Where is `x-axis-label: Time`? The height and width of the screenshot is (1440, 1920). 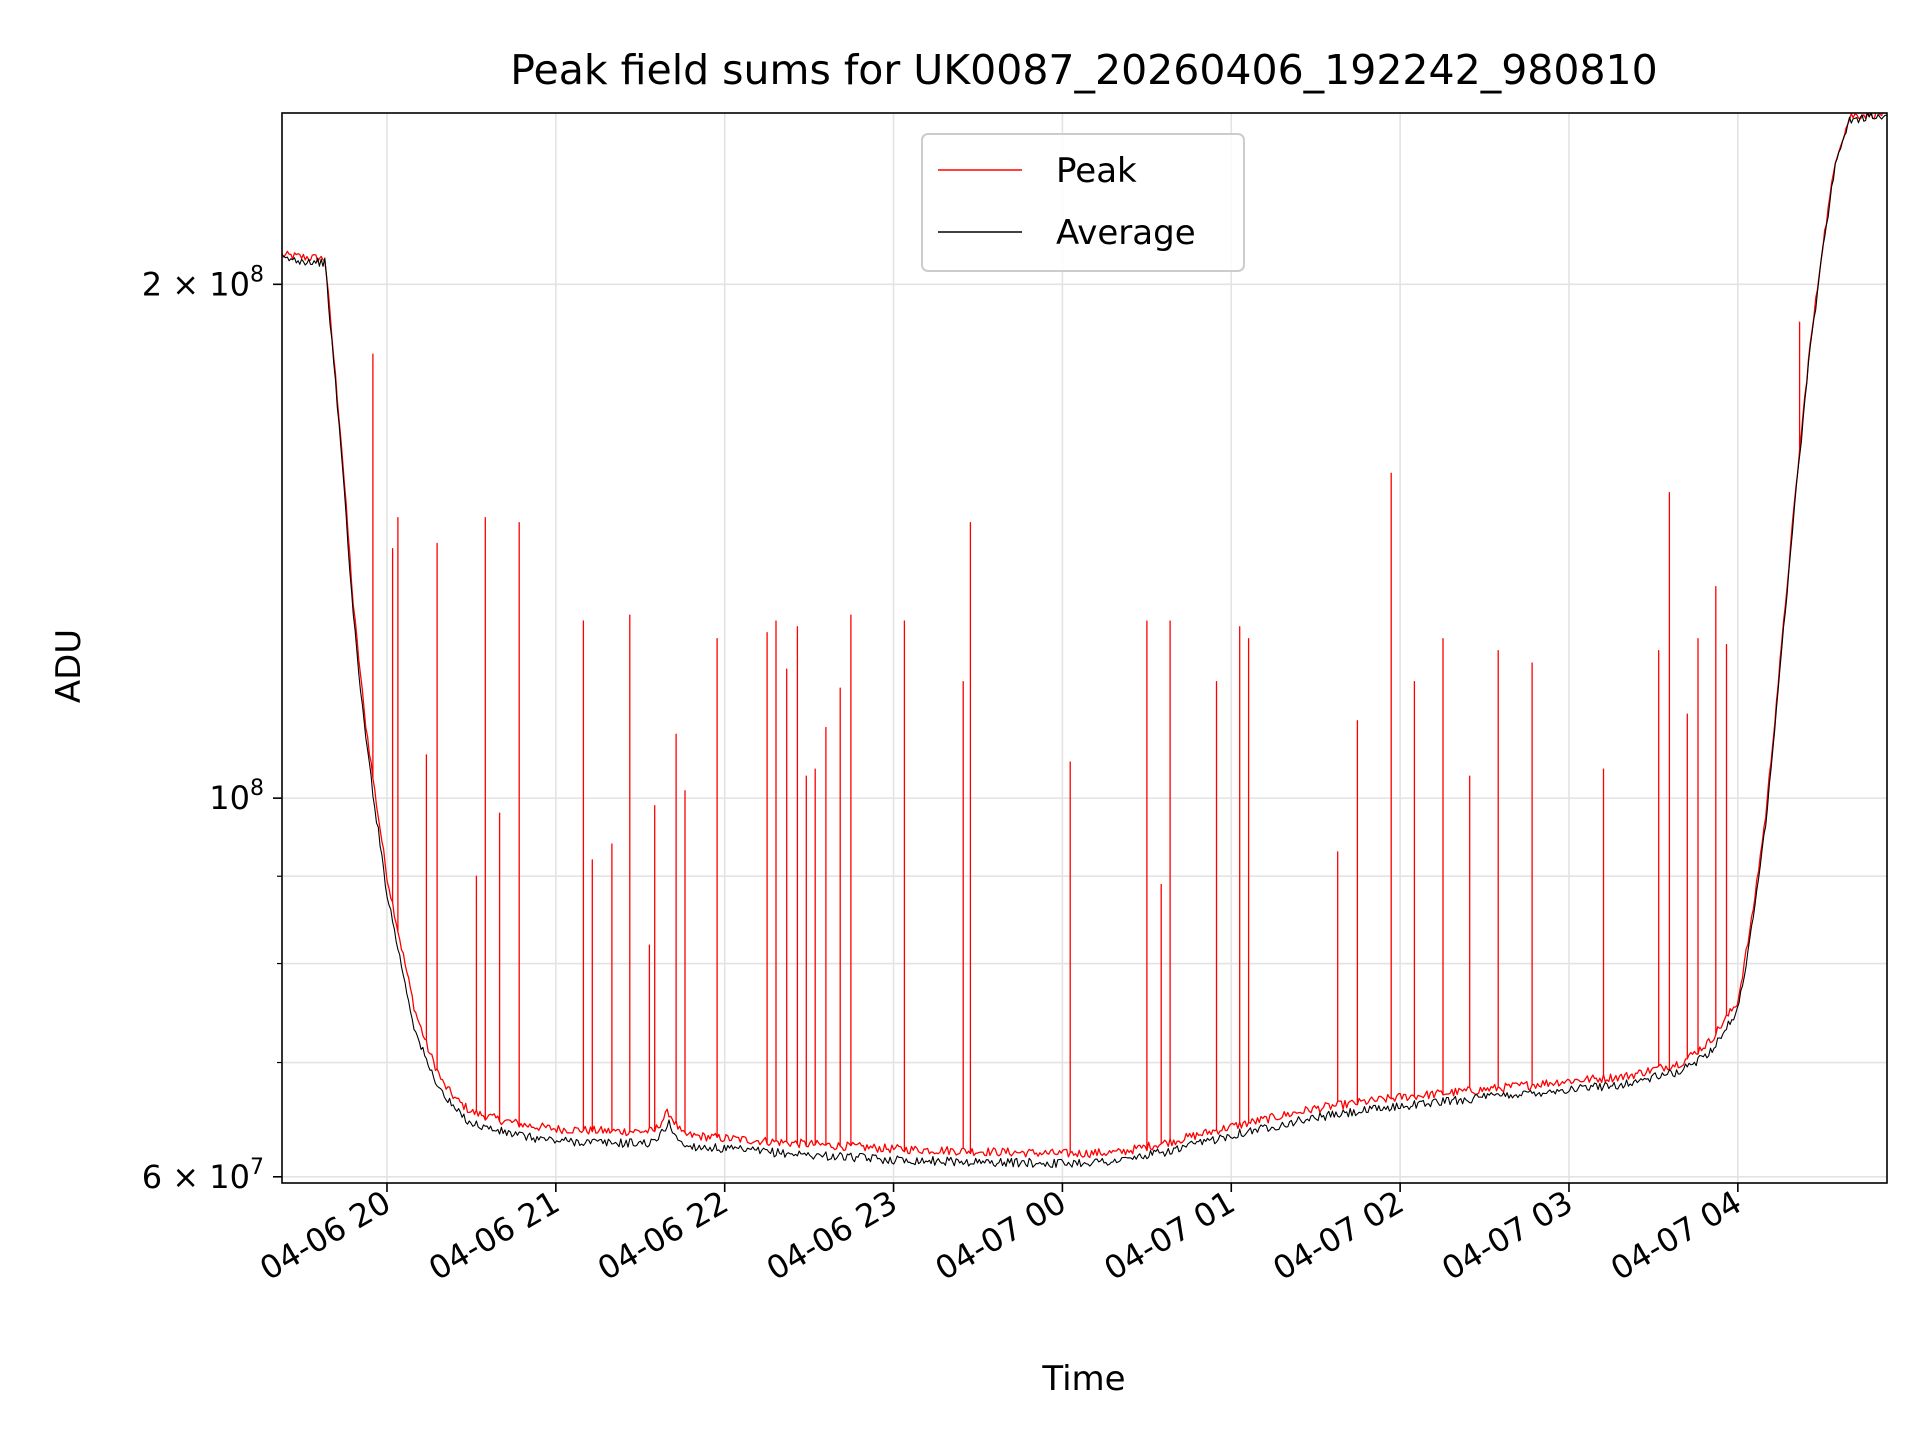
x-axis-label: Time is located at coordinates (1083, 1379).